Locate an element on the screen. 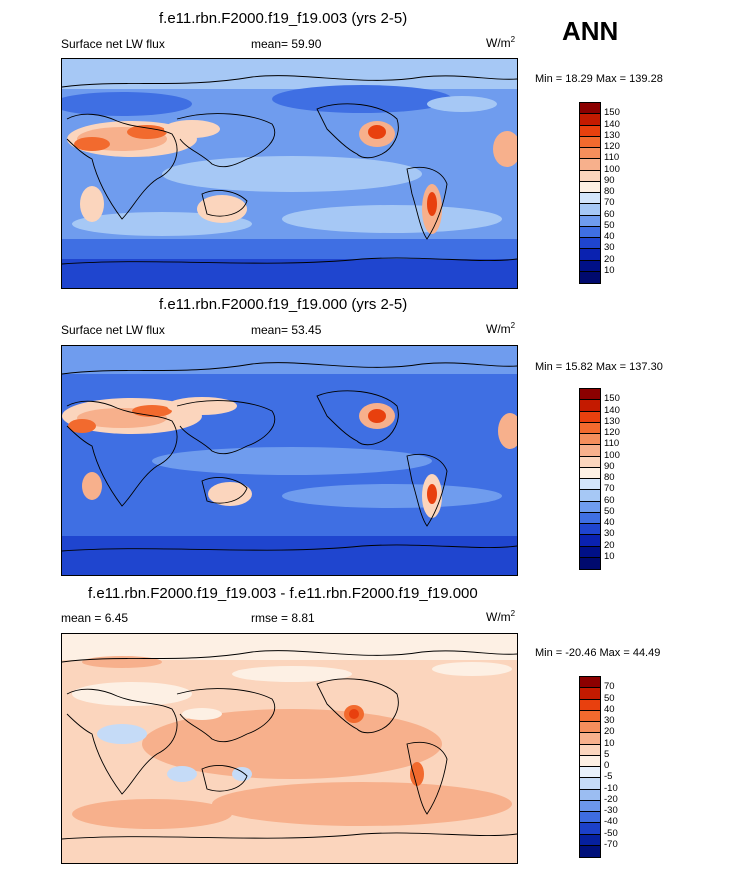 This screenshot has height=872, width=733. colorbar-tick-label: 140 is located at coordinates (612, 410).